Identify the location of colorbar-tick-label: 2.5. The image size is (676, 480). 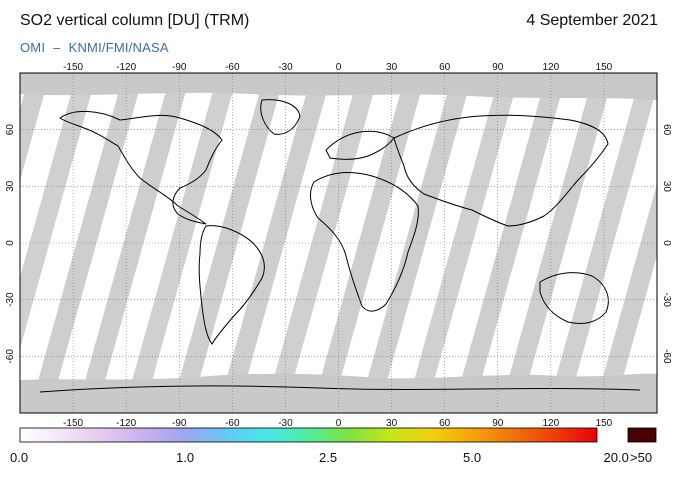
(328, 457).